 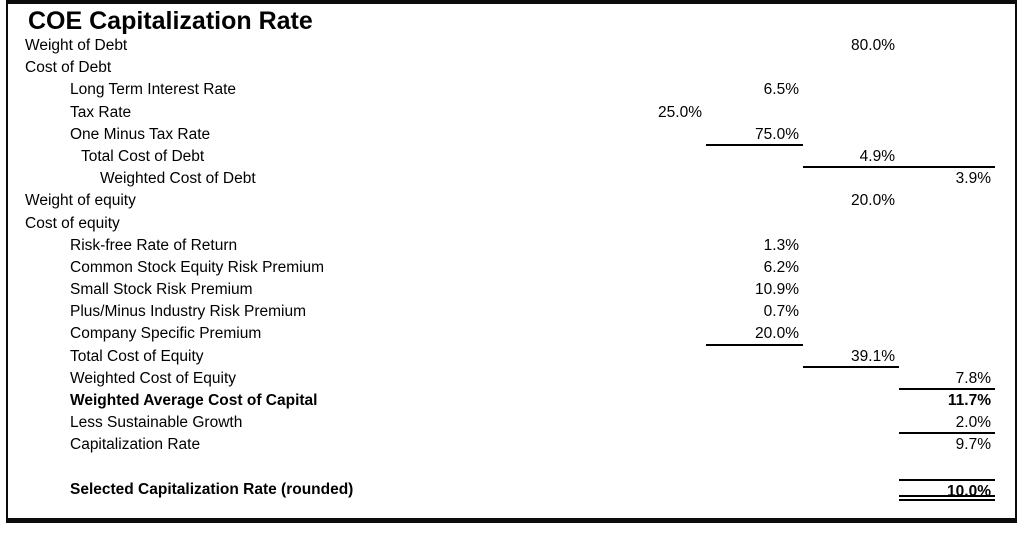 What do you see at coordinates (154, 245) in the screenshot?
I see `row-label: Risk-free Rate of Return` at bounding box center [154, 245].